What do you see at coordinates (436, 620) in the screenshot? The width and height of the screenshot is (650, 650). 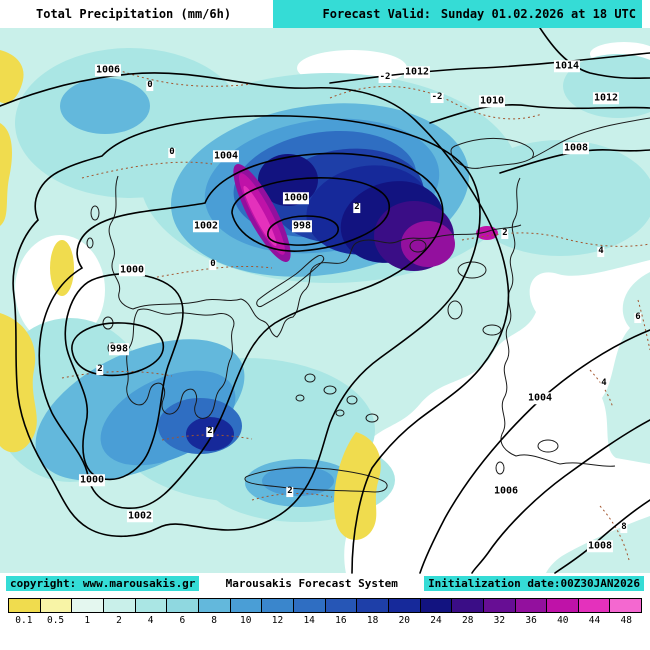 I see `legend-label-24: 24` at bounding box center [436, 620].